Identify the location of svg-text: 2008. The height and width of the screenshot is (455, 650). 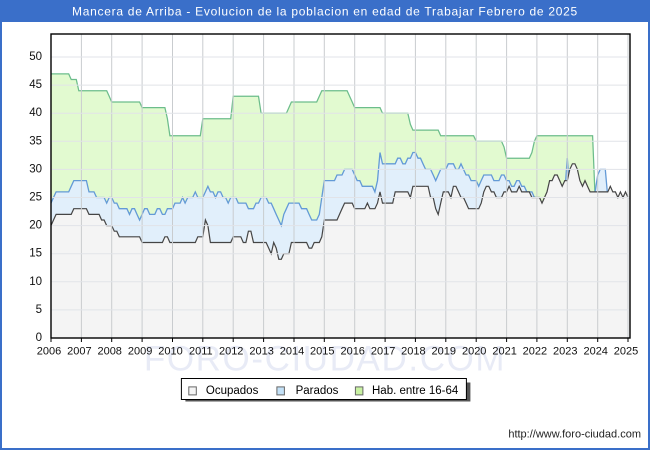
(109, 351).